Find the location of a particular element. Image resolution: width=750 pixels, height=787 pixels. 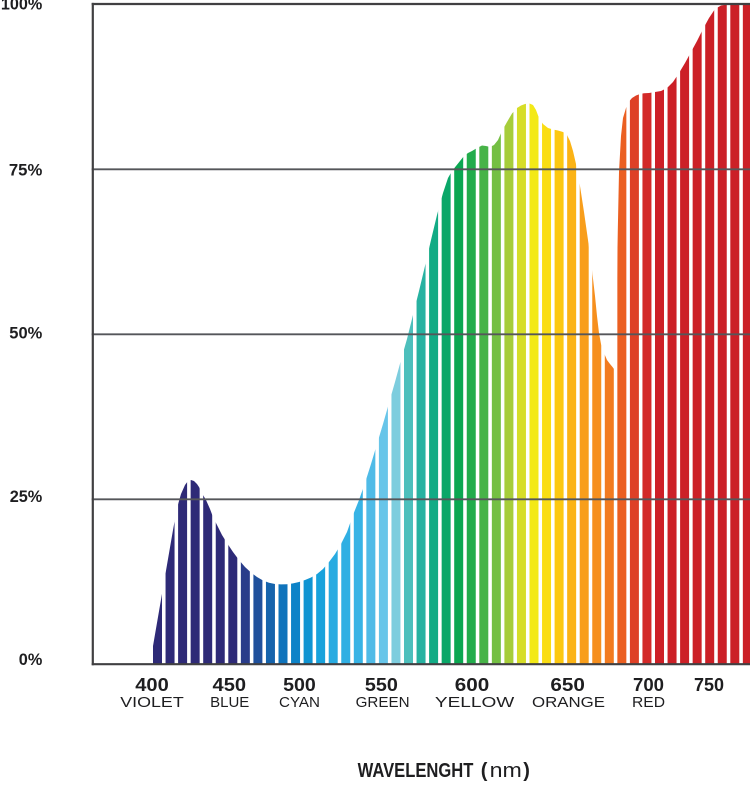

svg-text: ORANGE is located at coordinates (568, 702).